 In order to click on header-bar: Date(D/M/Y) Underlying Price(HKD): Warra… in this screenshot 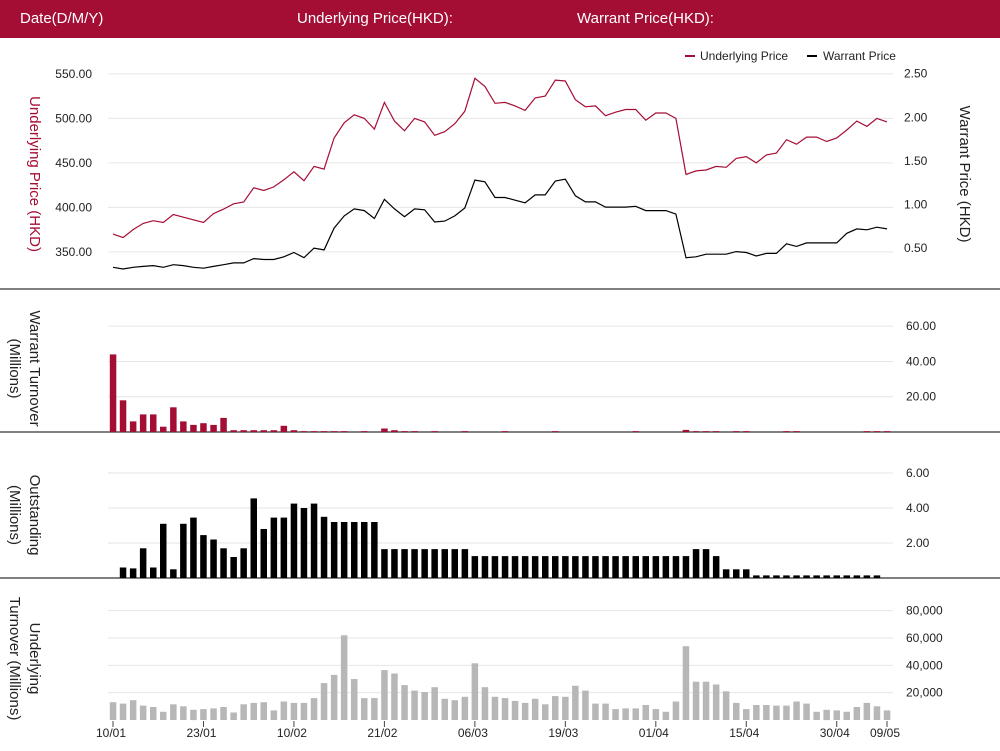, I will do `click(500, 19)`.